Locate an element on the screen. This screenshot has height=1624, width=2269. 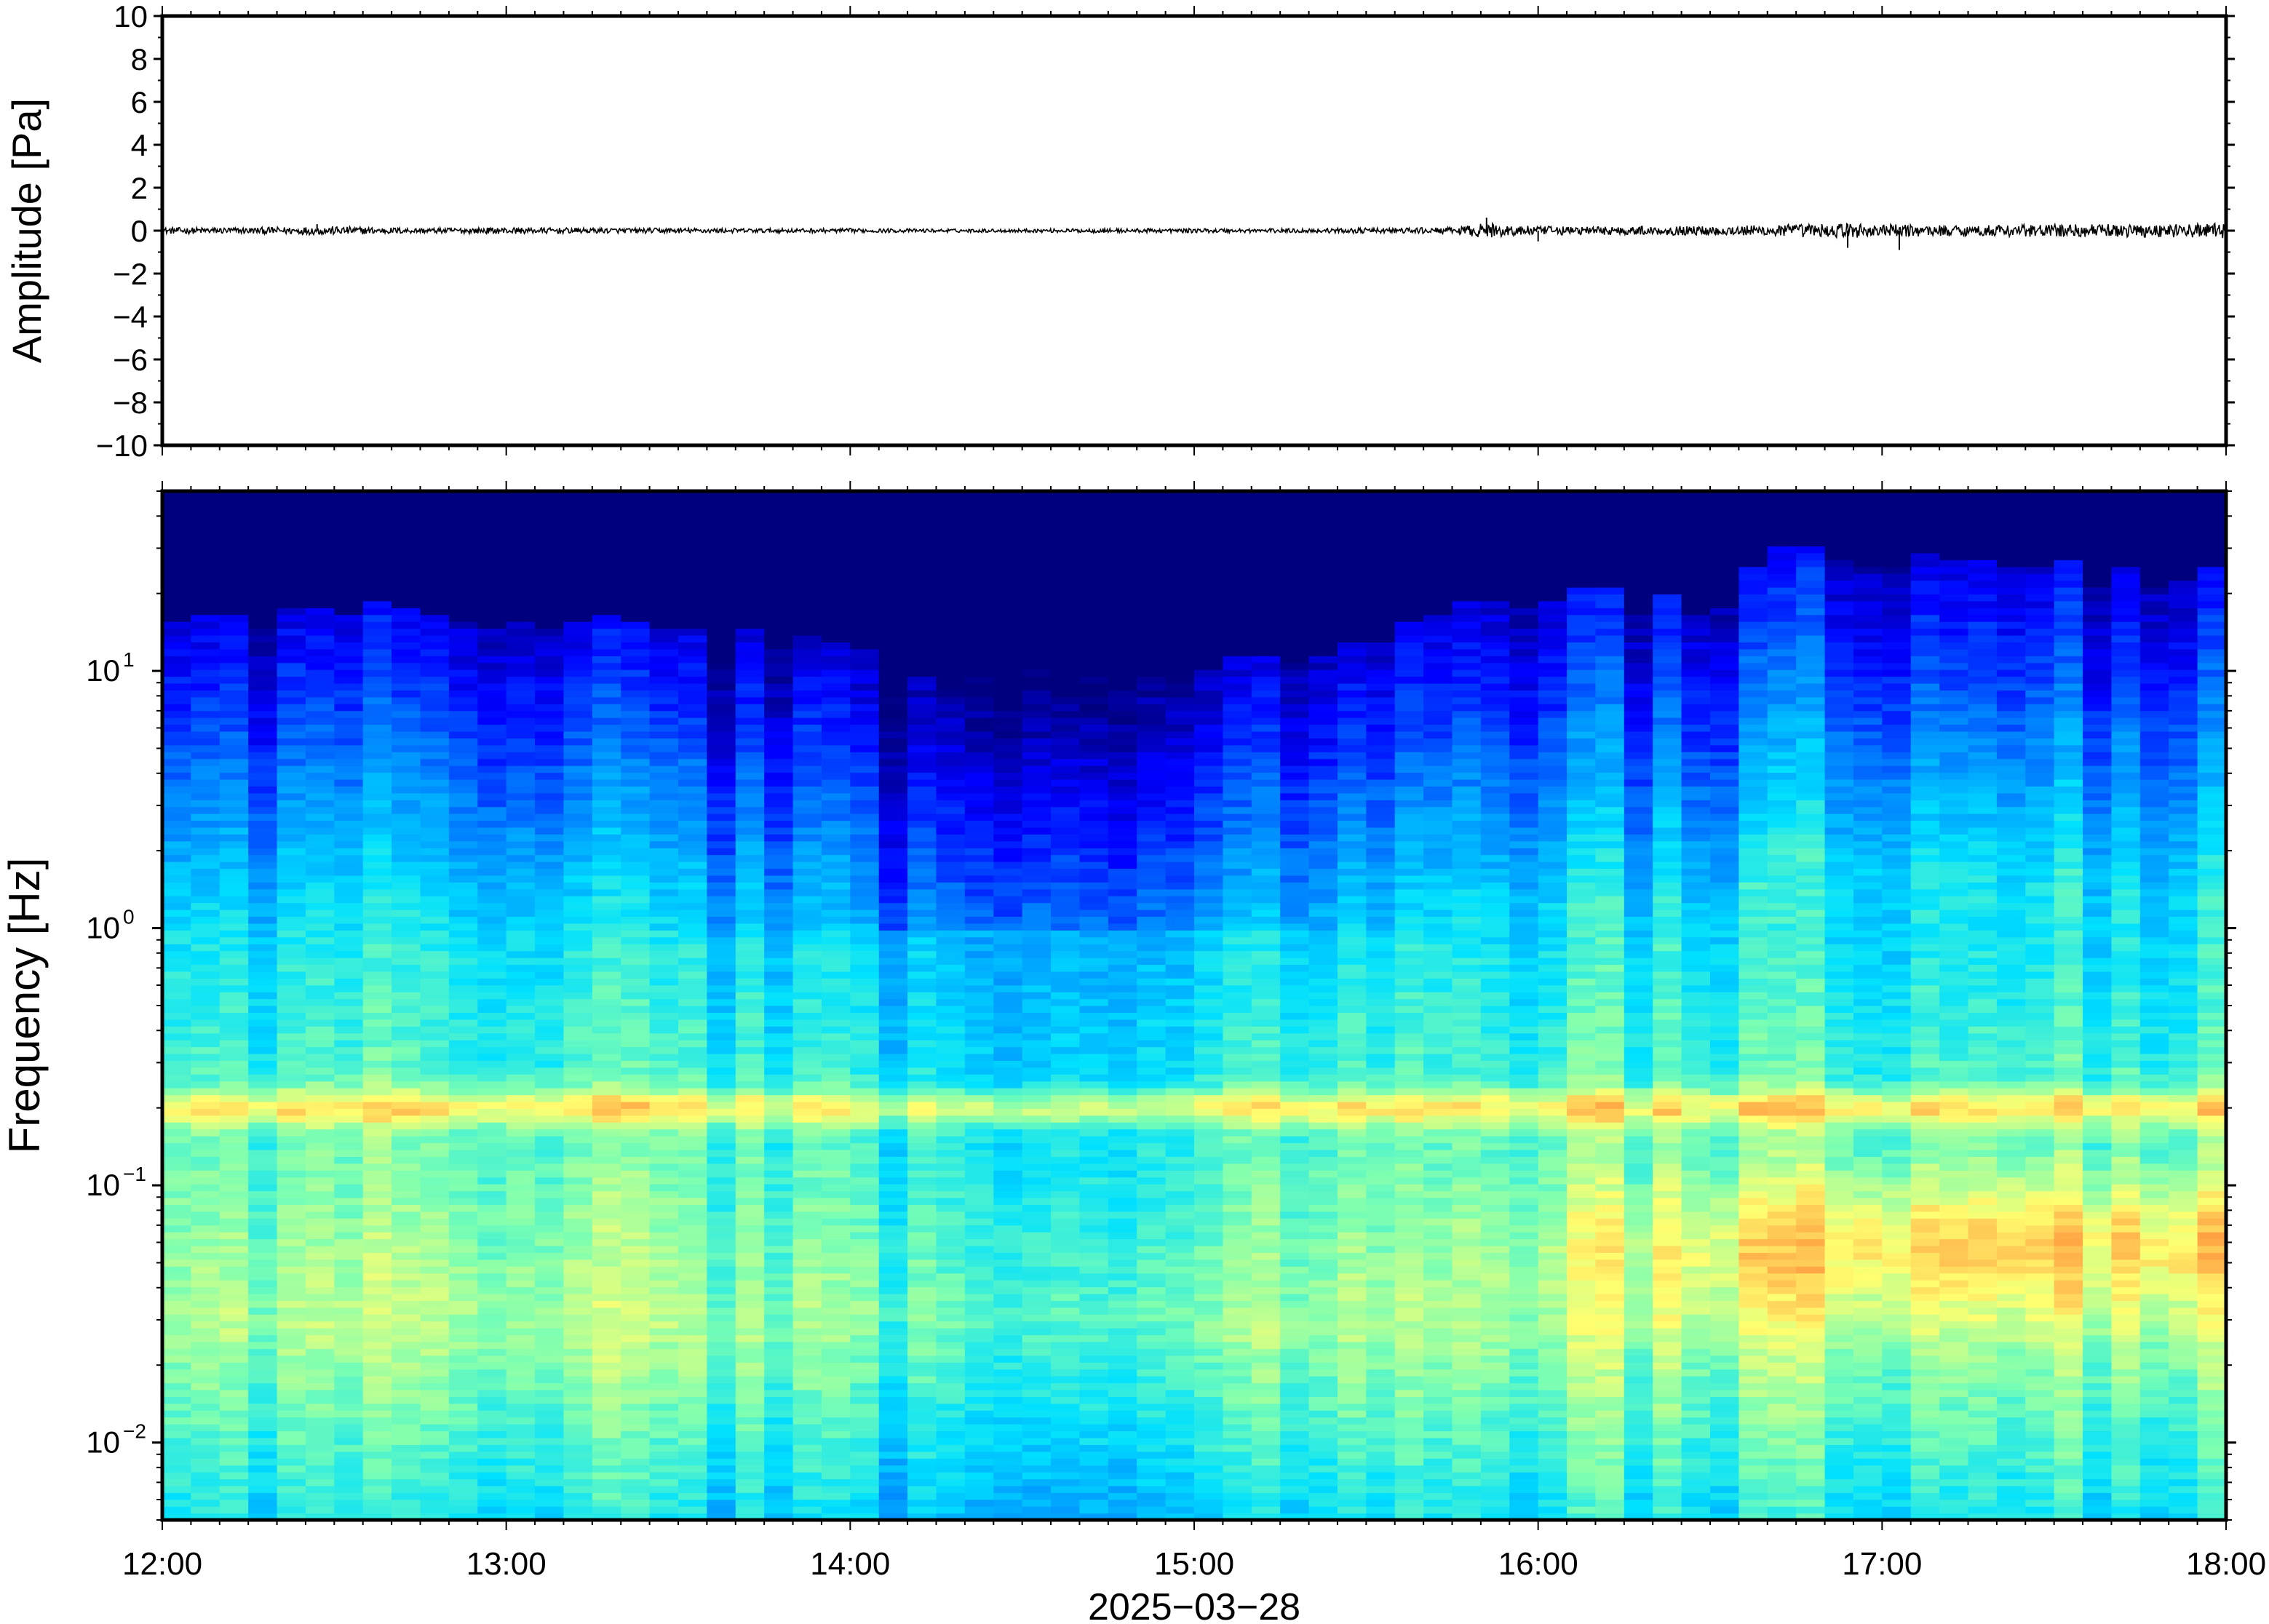
waveform-y-axis-label: Amplitude [Pa] is located at coordinates (27, 230).